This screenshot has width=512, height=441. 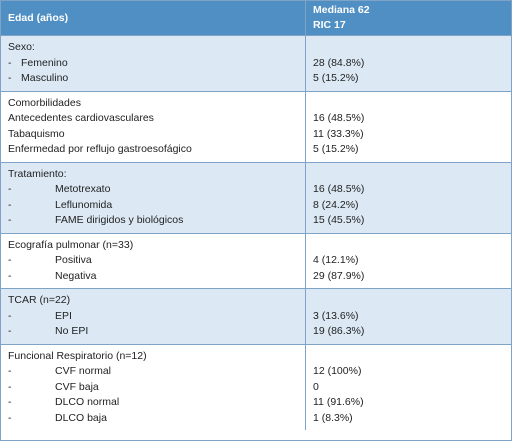 I want to click on row-label-line: - DLCO baja, so click(x=156, y=419).